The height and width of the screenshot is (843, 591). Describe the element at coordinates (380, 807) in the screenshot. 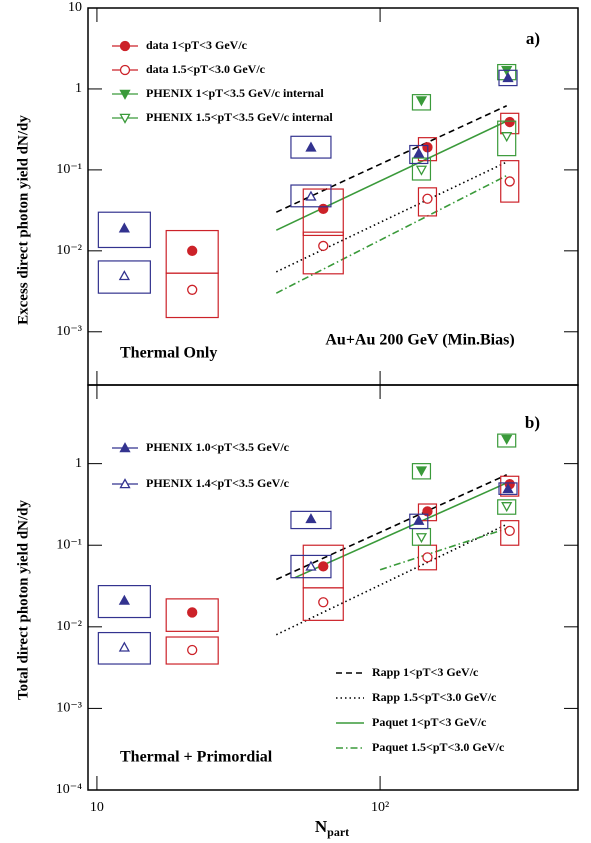

I see `x-tick-label: 10²` at that location.